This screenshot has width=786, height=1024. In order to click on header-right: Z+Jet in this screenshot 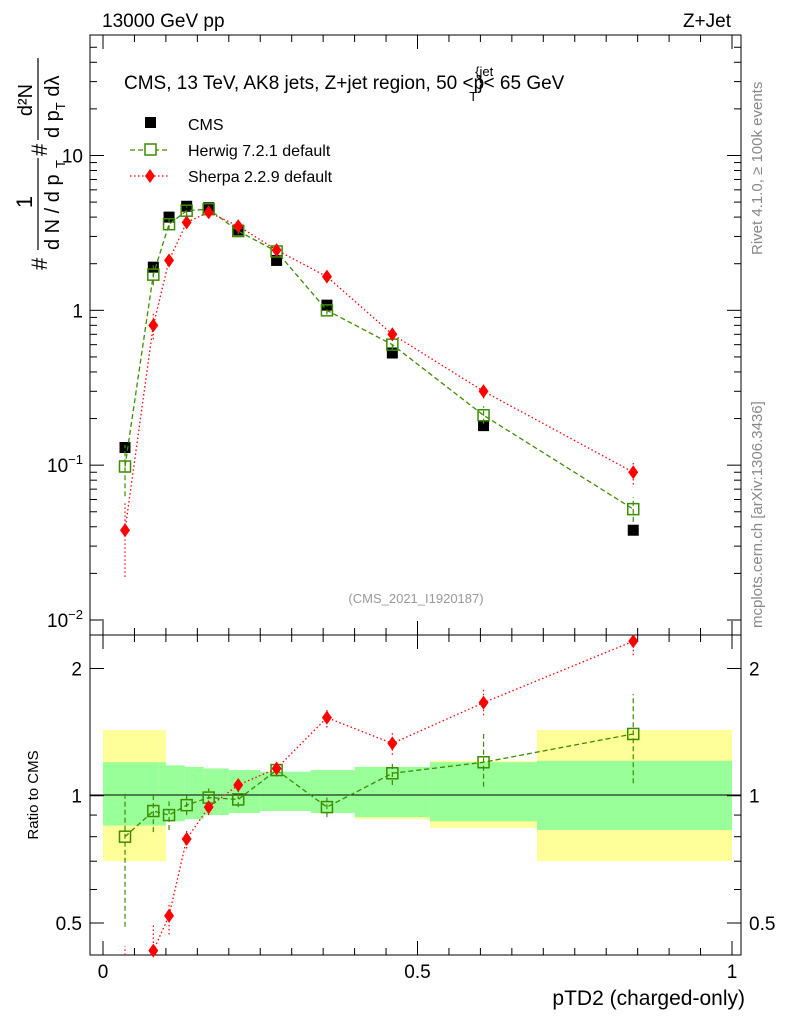, I will do `click(707, 21)`.